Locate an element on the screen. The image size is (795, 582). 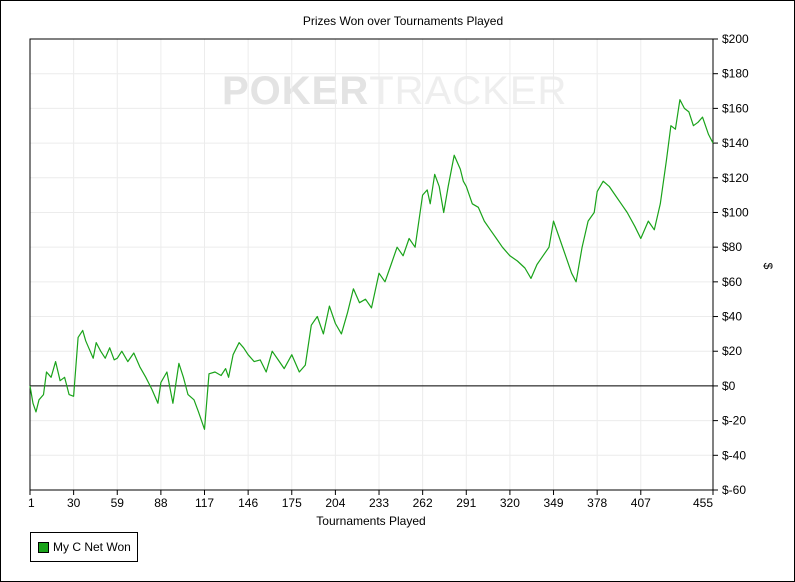
poker-tracker-watermark: POKERTRACKER is located at coordinates (394, 91).